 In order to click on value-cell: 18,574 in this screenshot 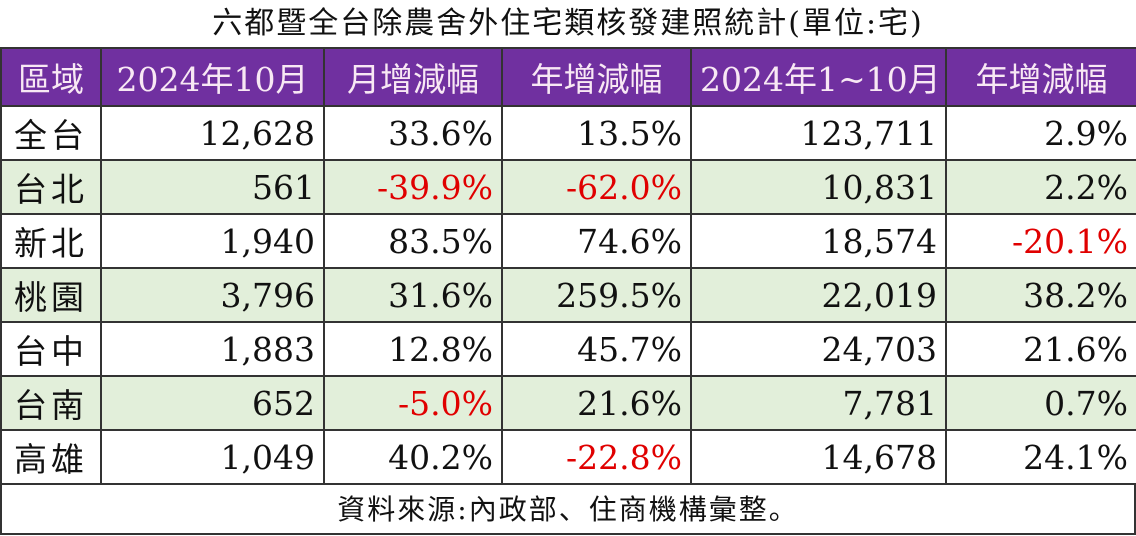, I will do `click(818, 241)`.